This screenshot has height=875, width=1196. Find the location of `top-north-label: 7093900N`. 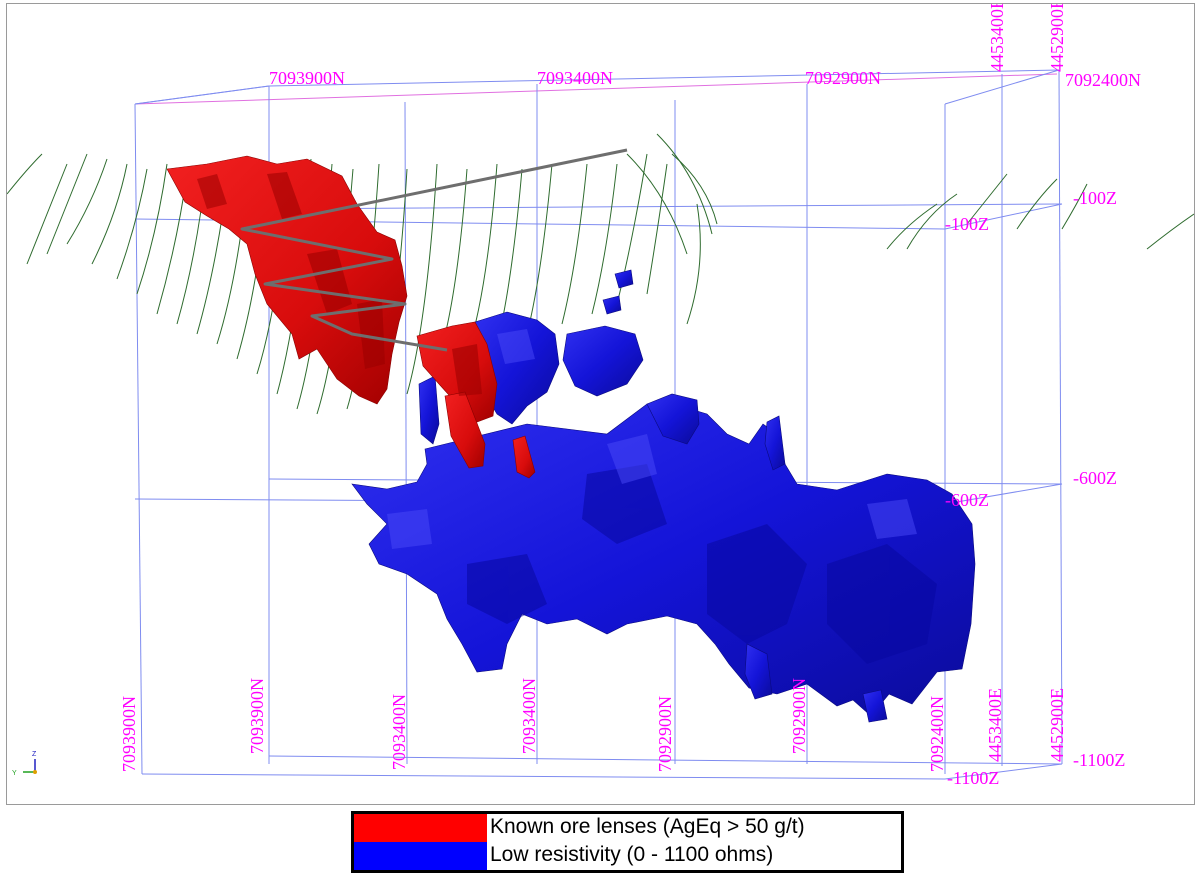

top-north-label: 7093900N is located at coordinates (307, 78).